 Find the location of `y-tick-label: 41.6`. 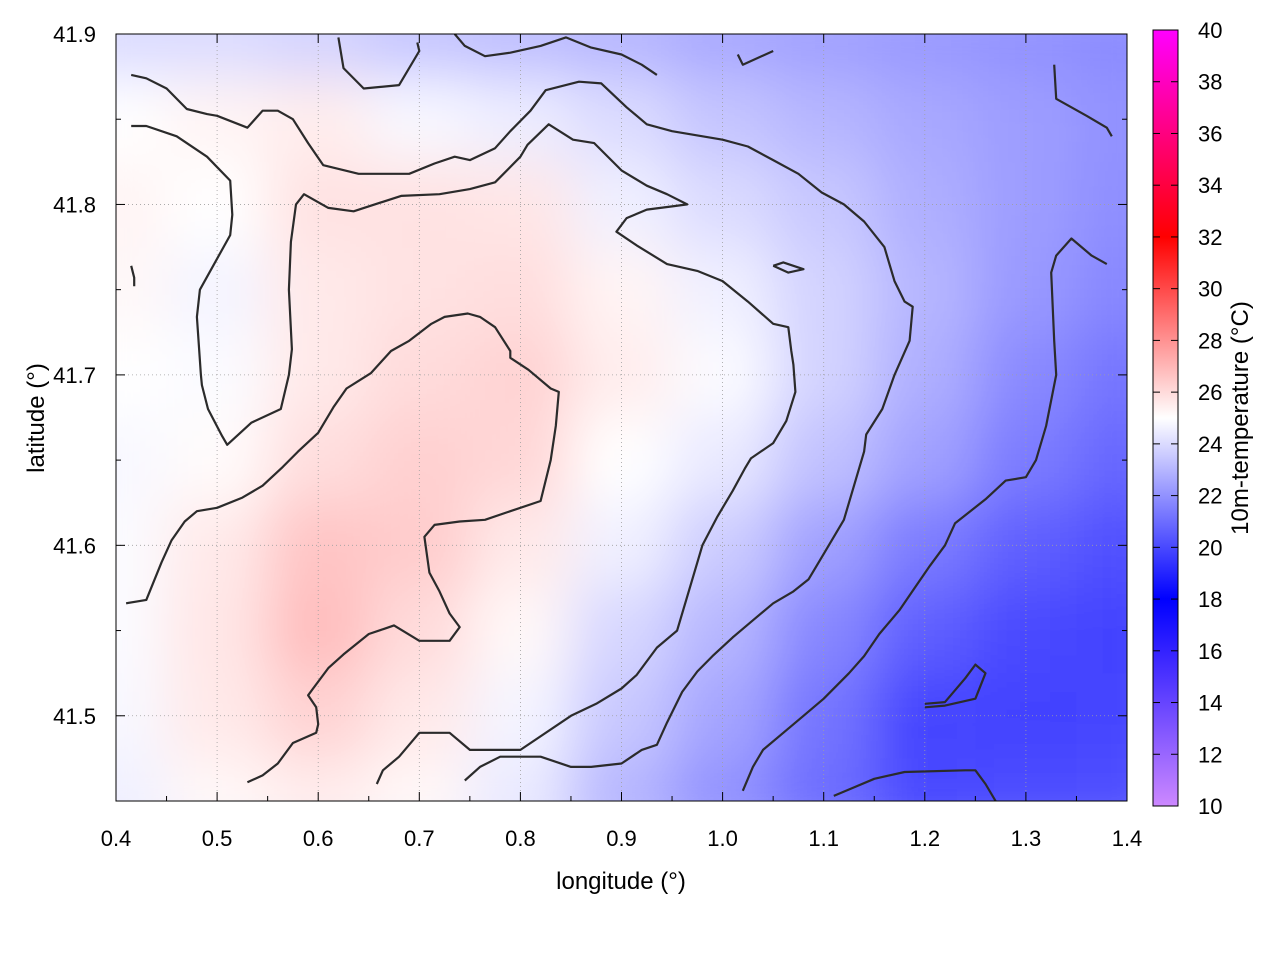

y-tick-label: 41.6 is located at coordinates (74, 545).